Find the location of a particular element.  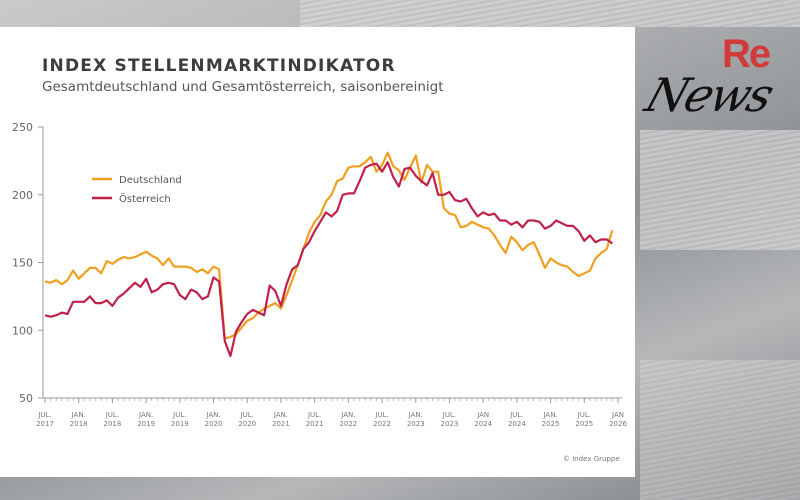

y-tick-label: 150 is located at coordinates (22, 263).